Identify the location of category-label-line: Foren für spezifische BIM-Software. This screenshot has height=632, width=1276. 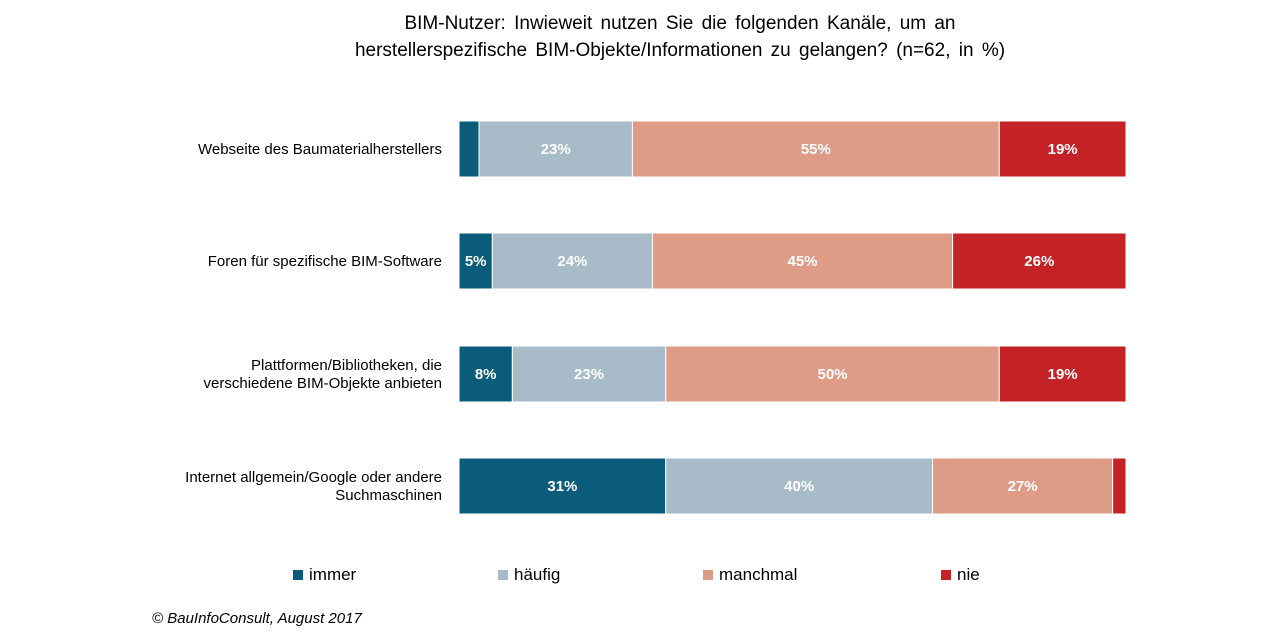
(325, 261).